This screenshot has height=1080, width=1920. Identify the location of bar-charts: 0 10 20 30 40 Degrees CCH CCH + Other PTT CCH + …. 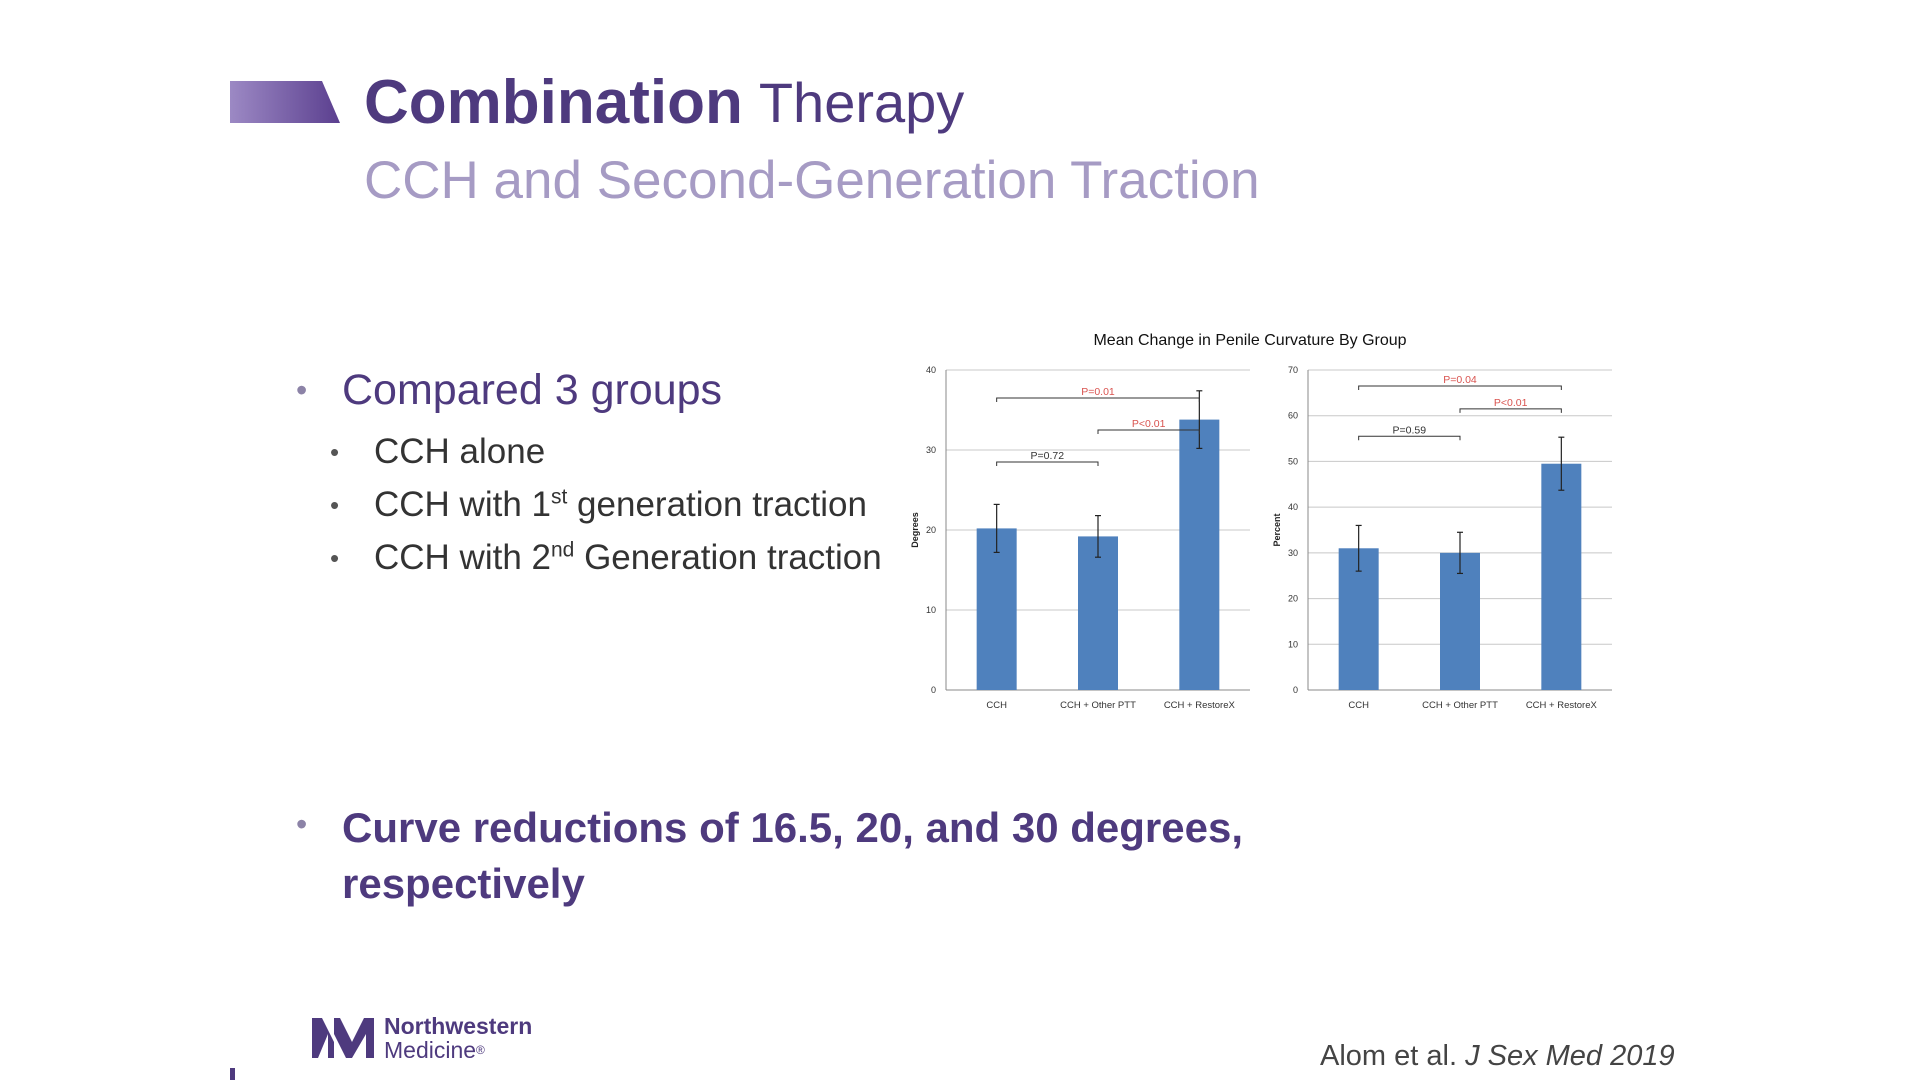
(1261, 538).